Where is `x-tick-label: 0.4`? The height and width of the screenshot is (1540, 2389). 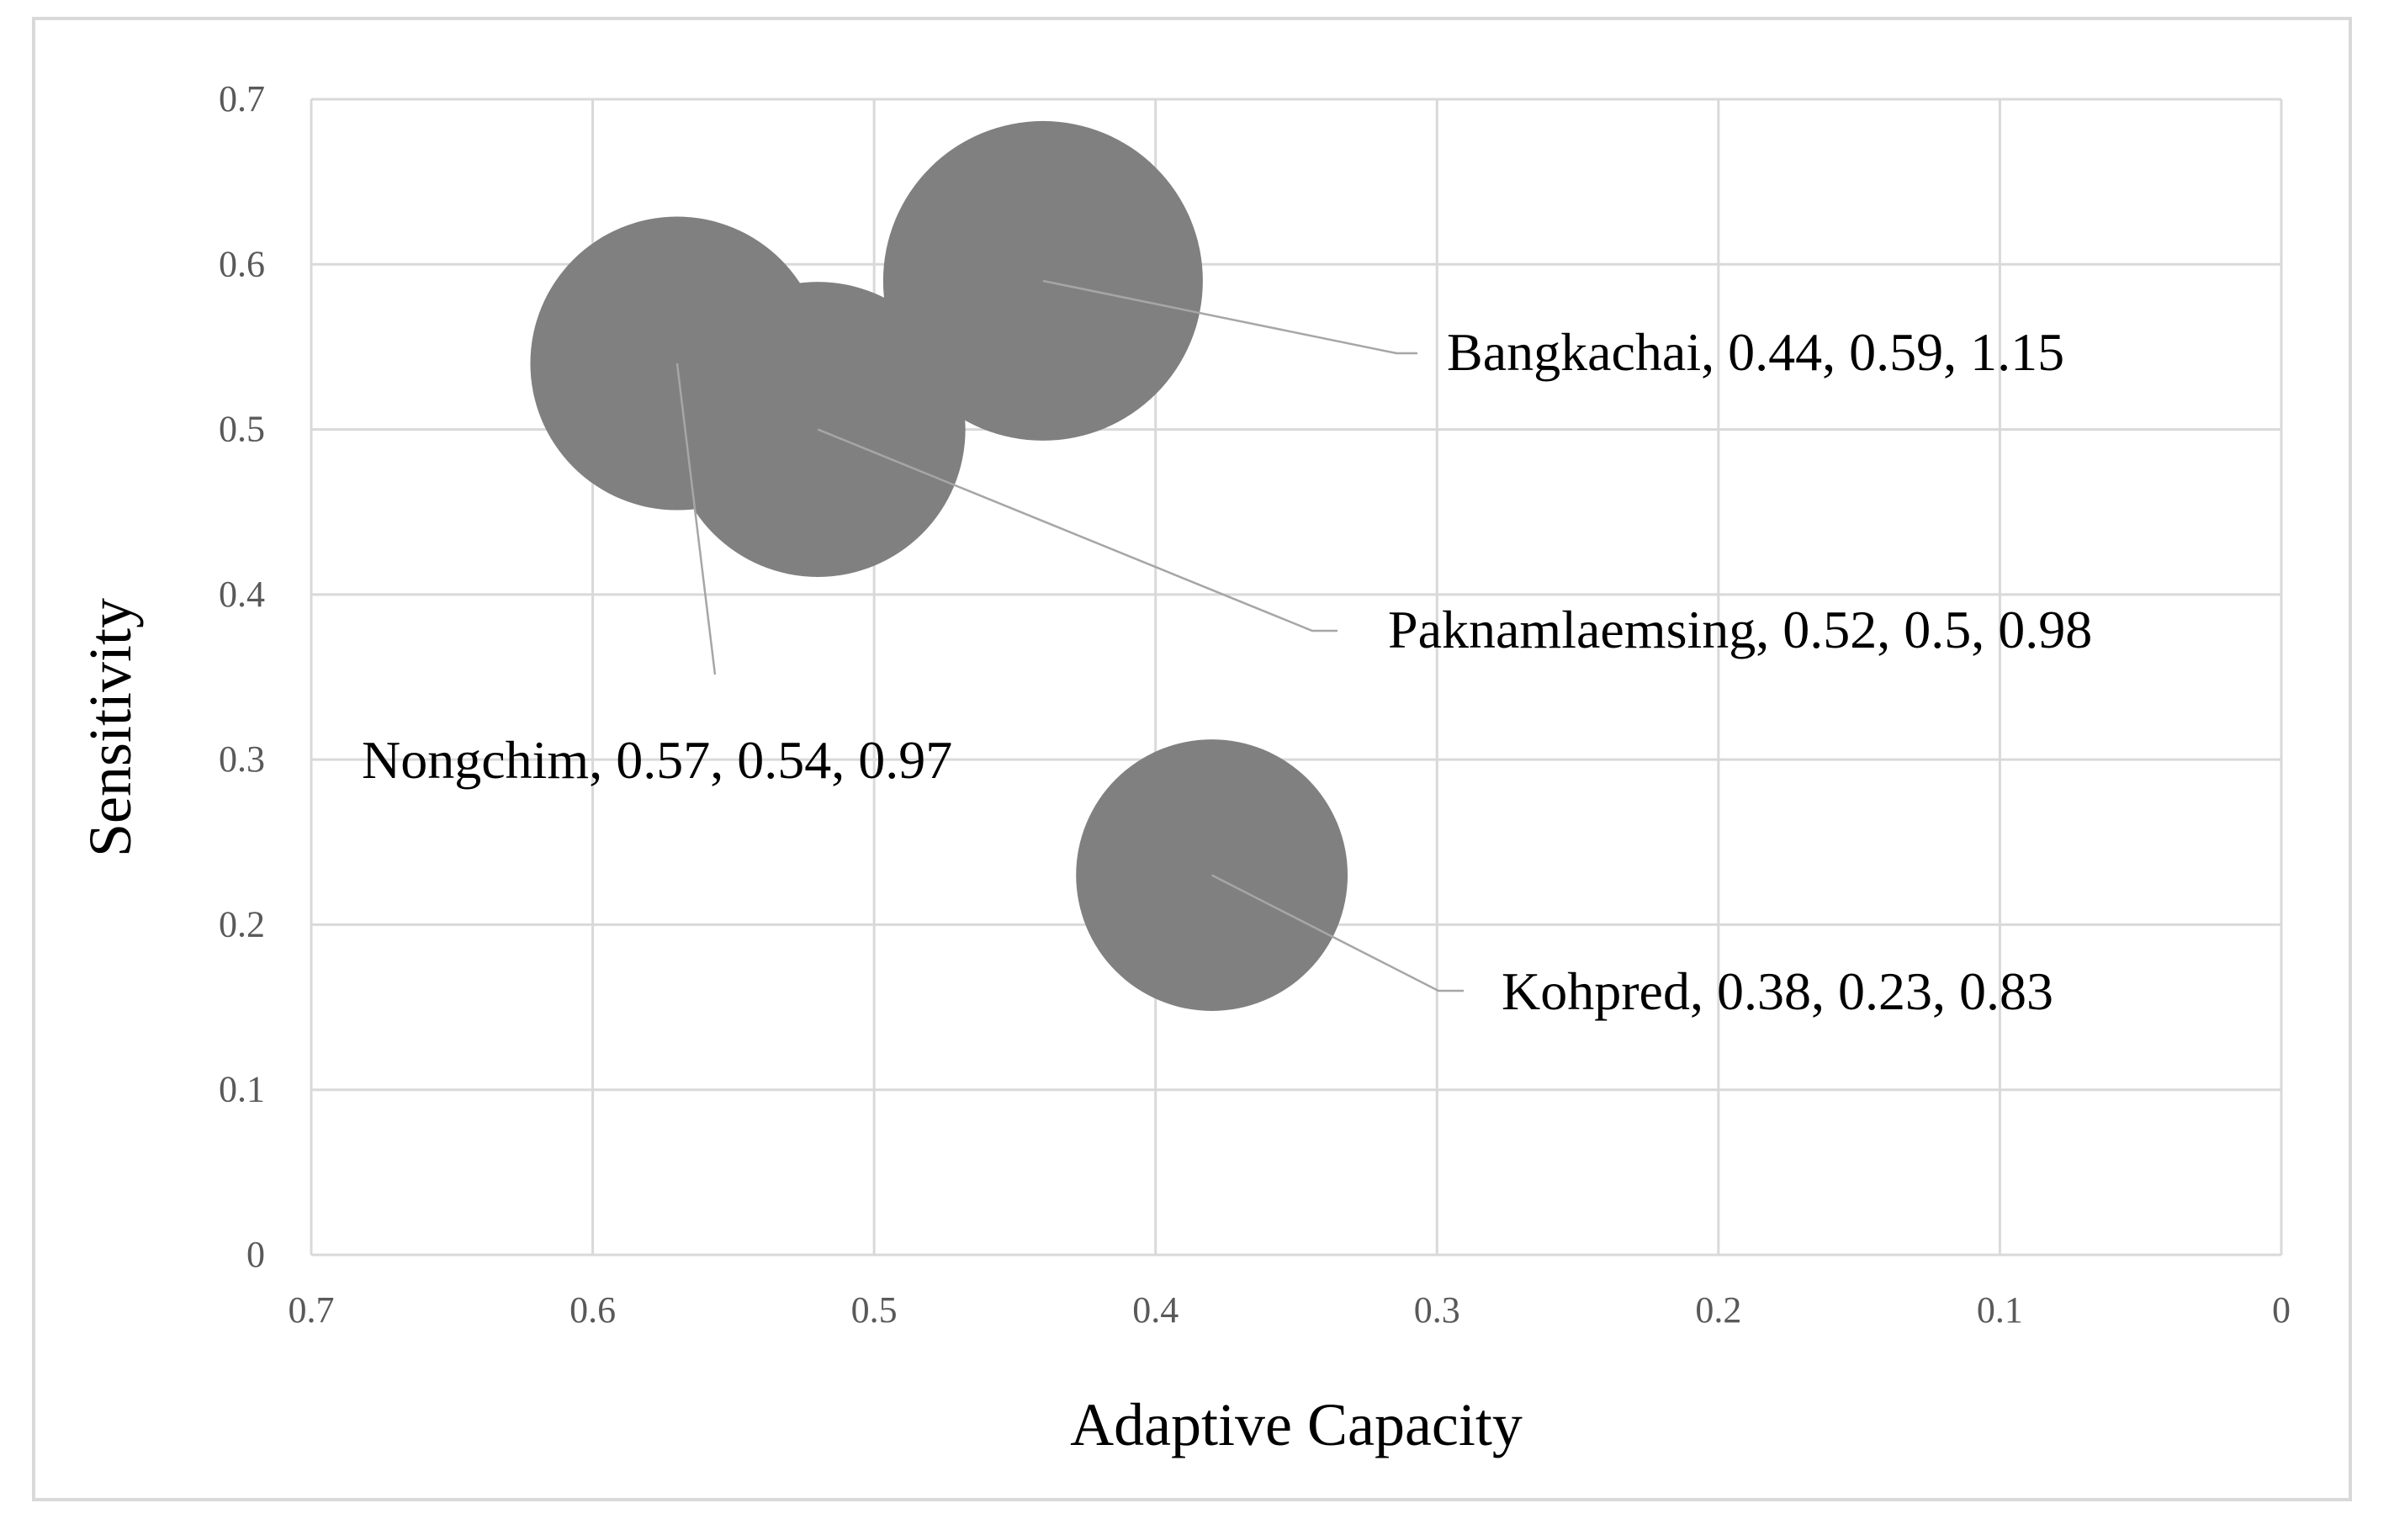
x-tick-label: 0.4 is located at coordinates (1155, 1310).